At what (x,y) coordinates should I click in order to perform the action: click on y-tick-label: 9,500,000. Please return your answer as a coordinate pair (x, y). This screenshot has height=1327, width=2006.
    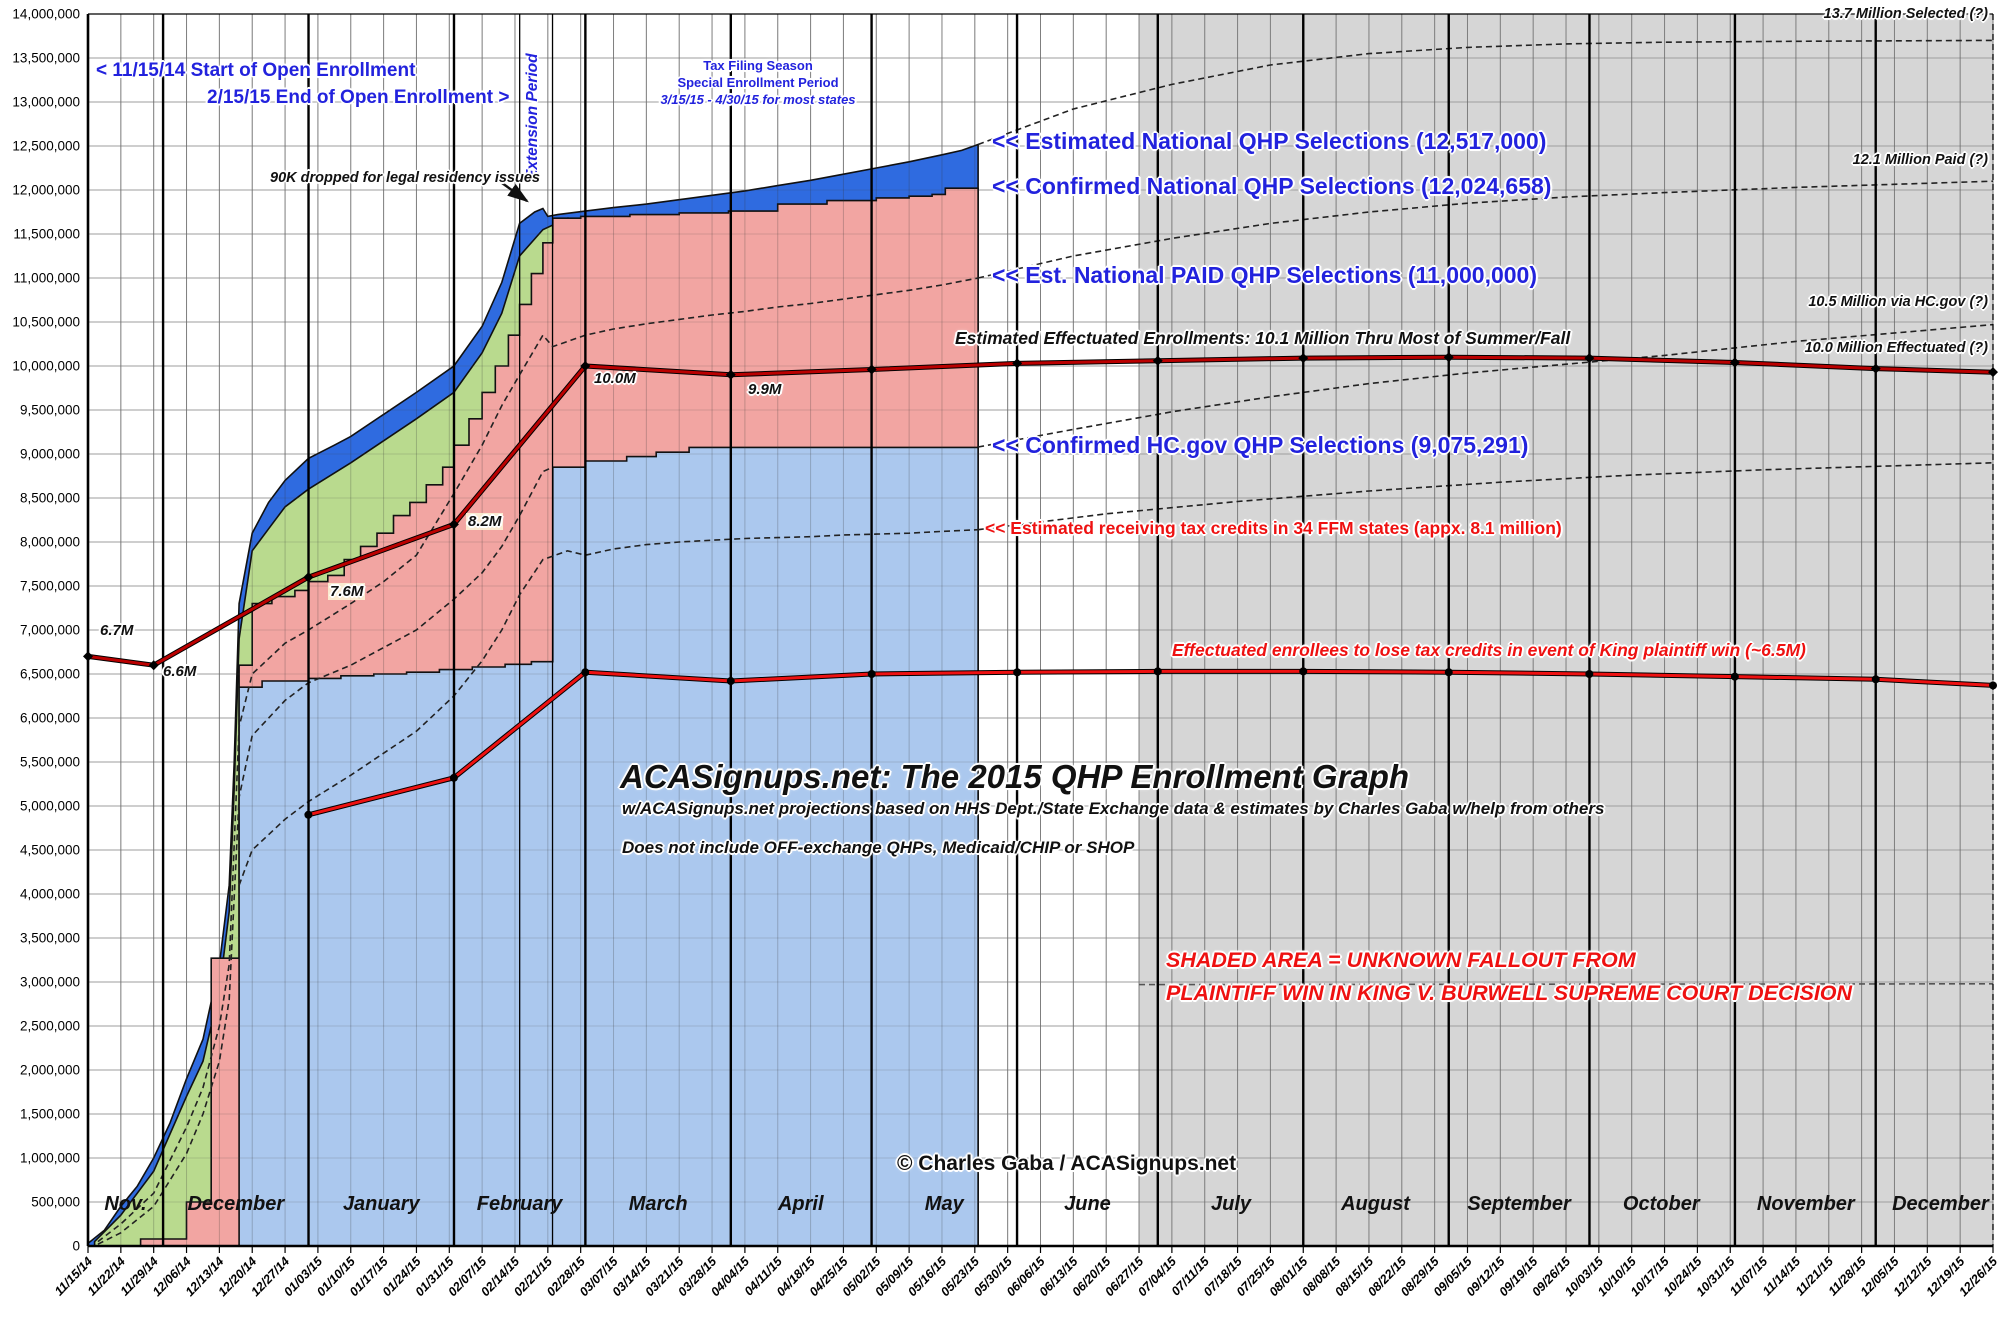
    Looking at the image, I should click on (50, 410).